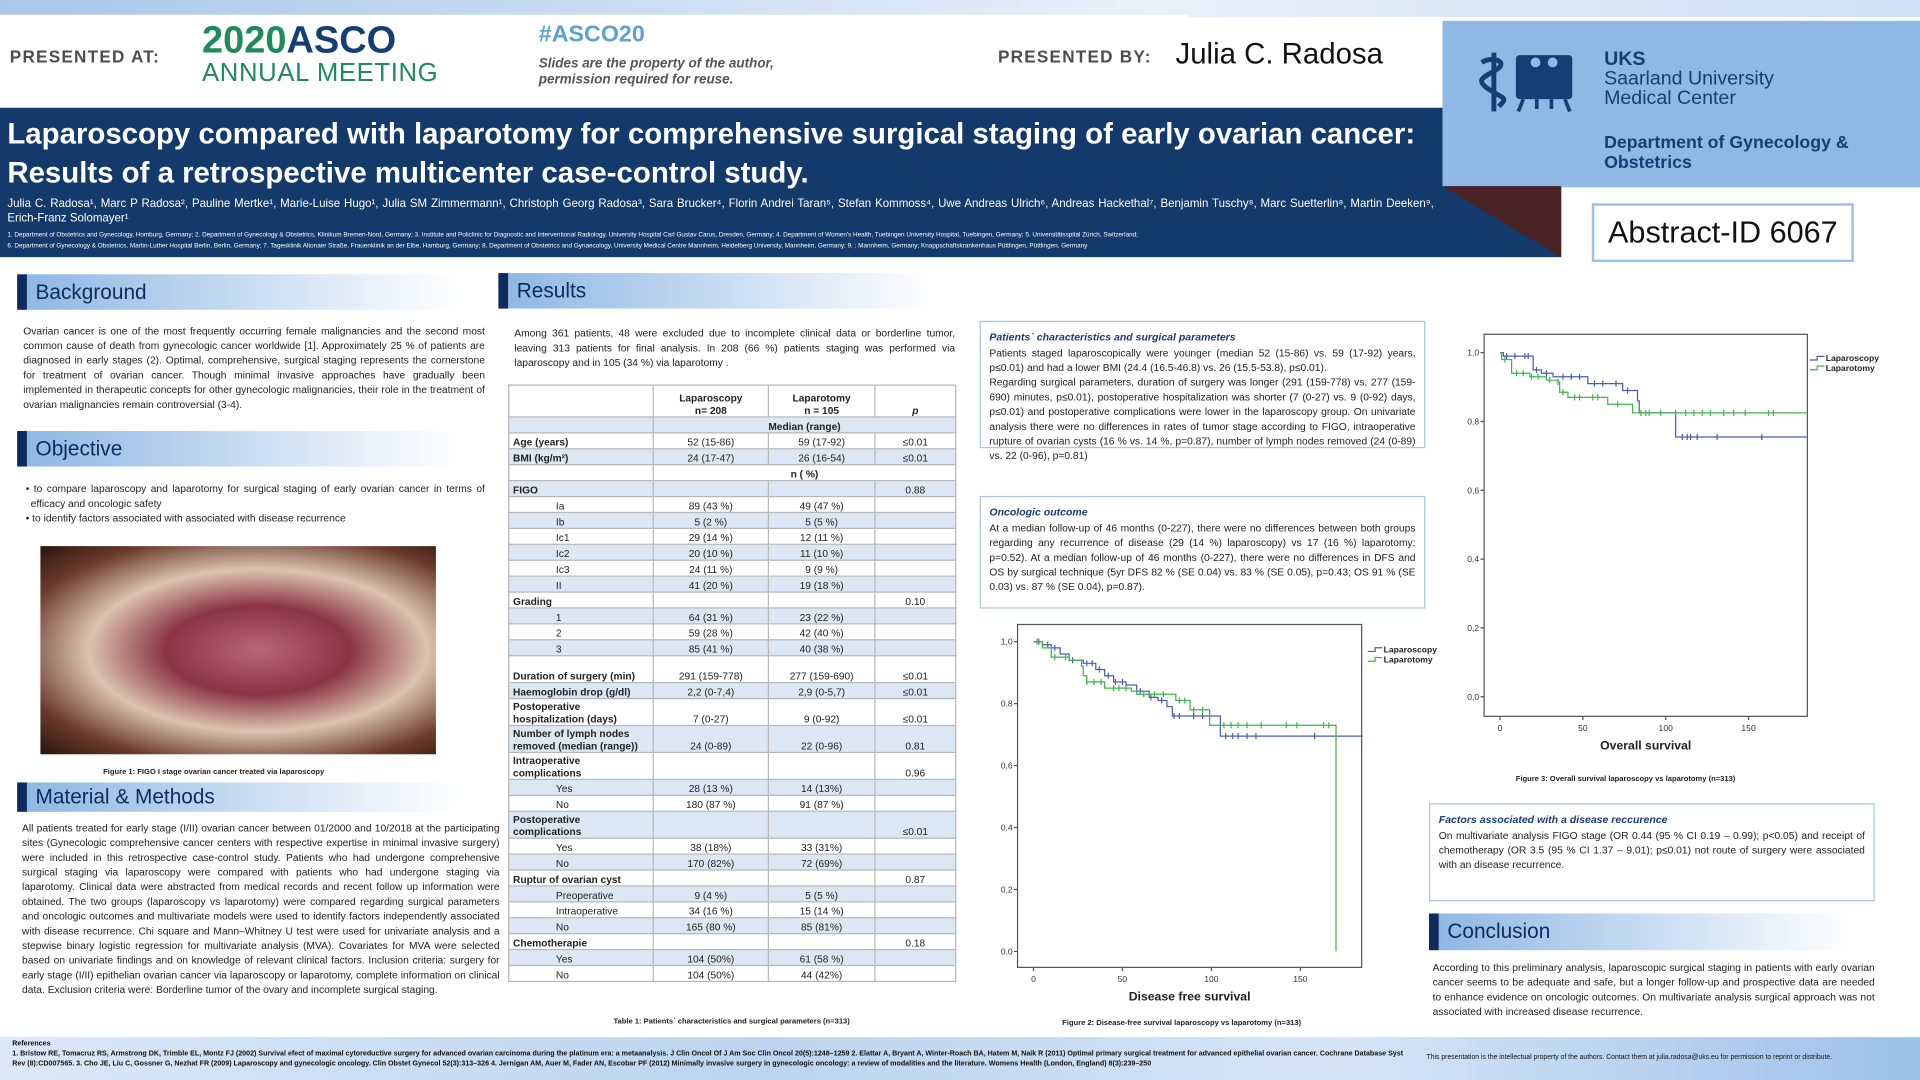 The image size is (1920, 1080). I want to click on table-row: 1 64 (31 %) 23 (22 %), so click(732, 616).